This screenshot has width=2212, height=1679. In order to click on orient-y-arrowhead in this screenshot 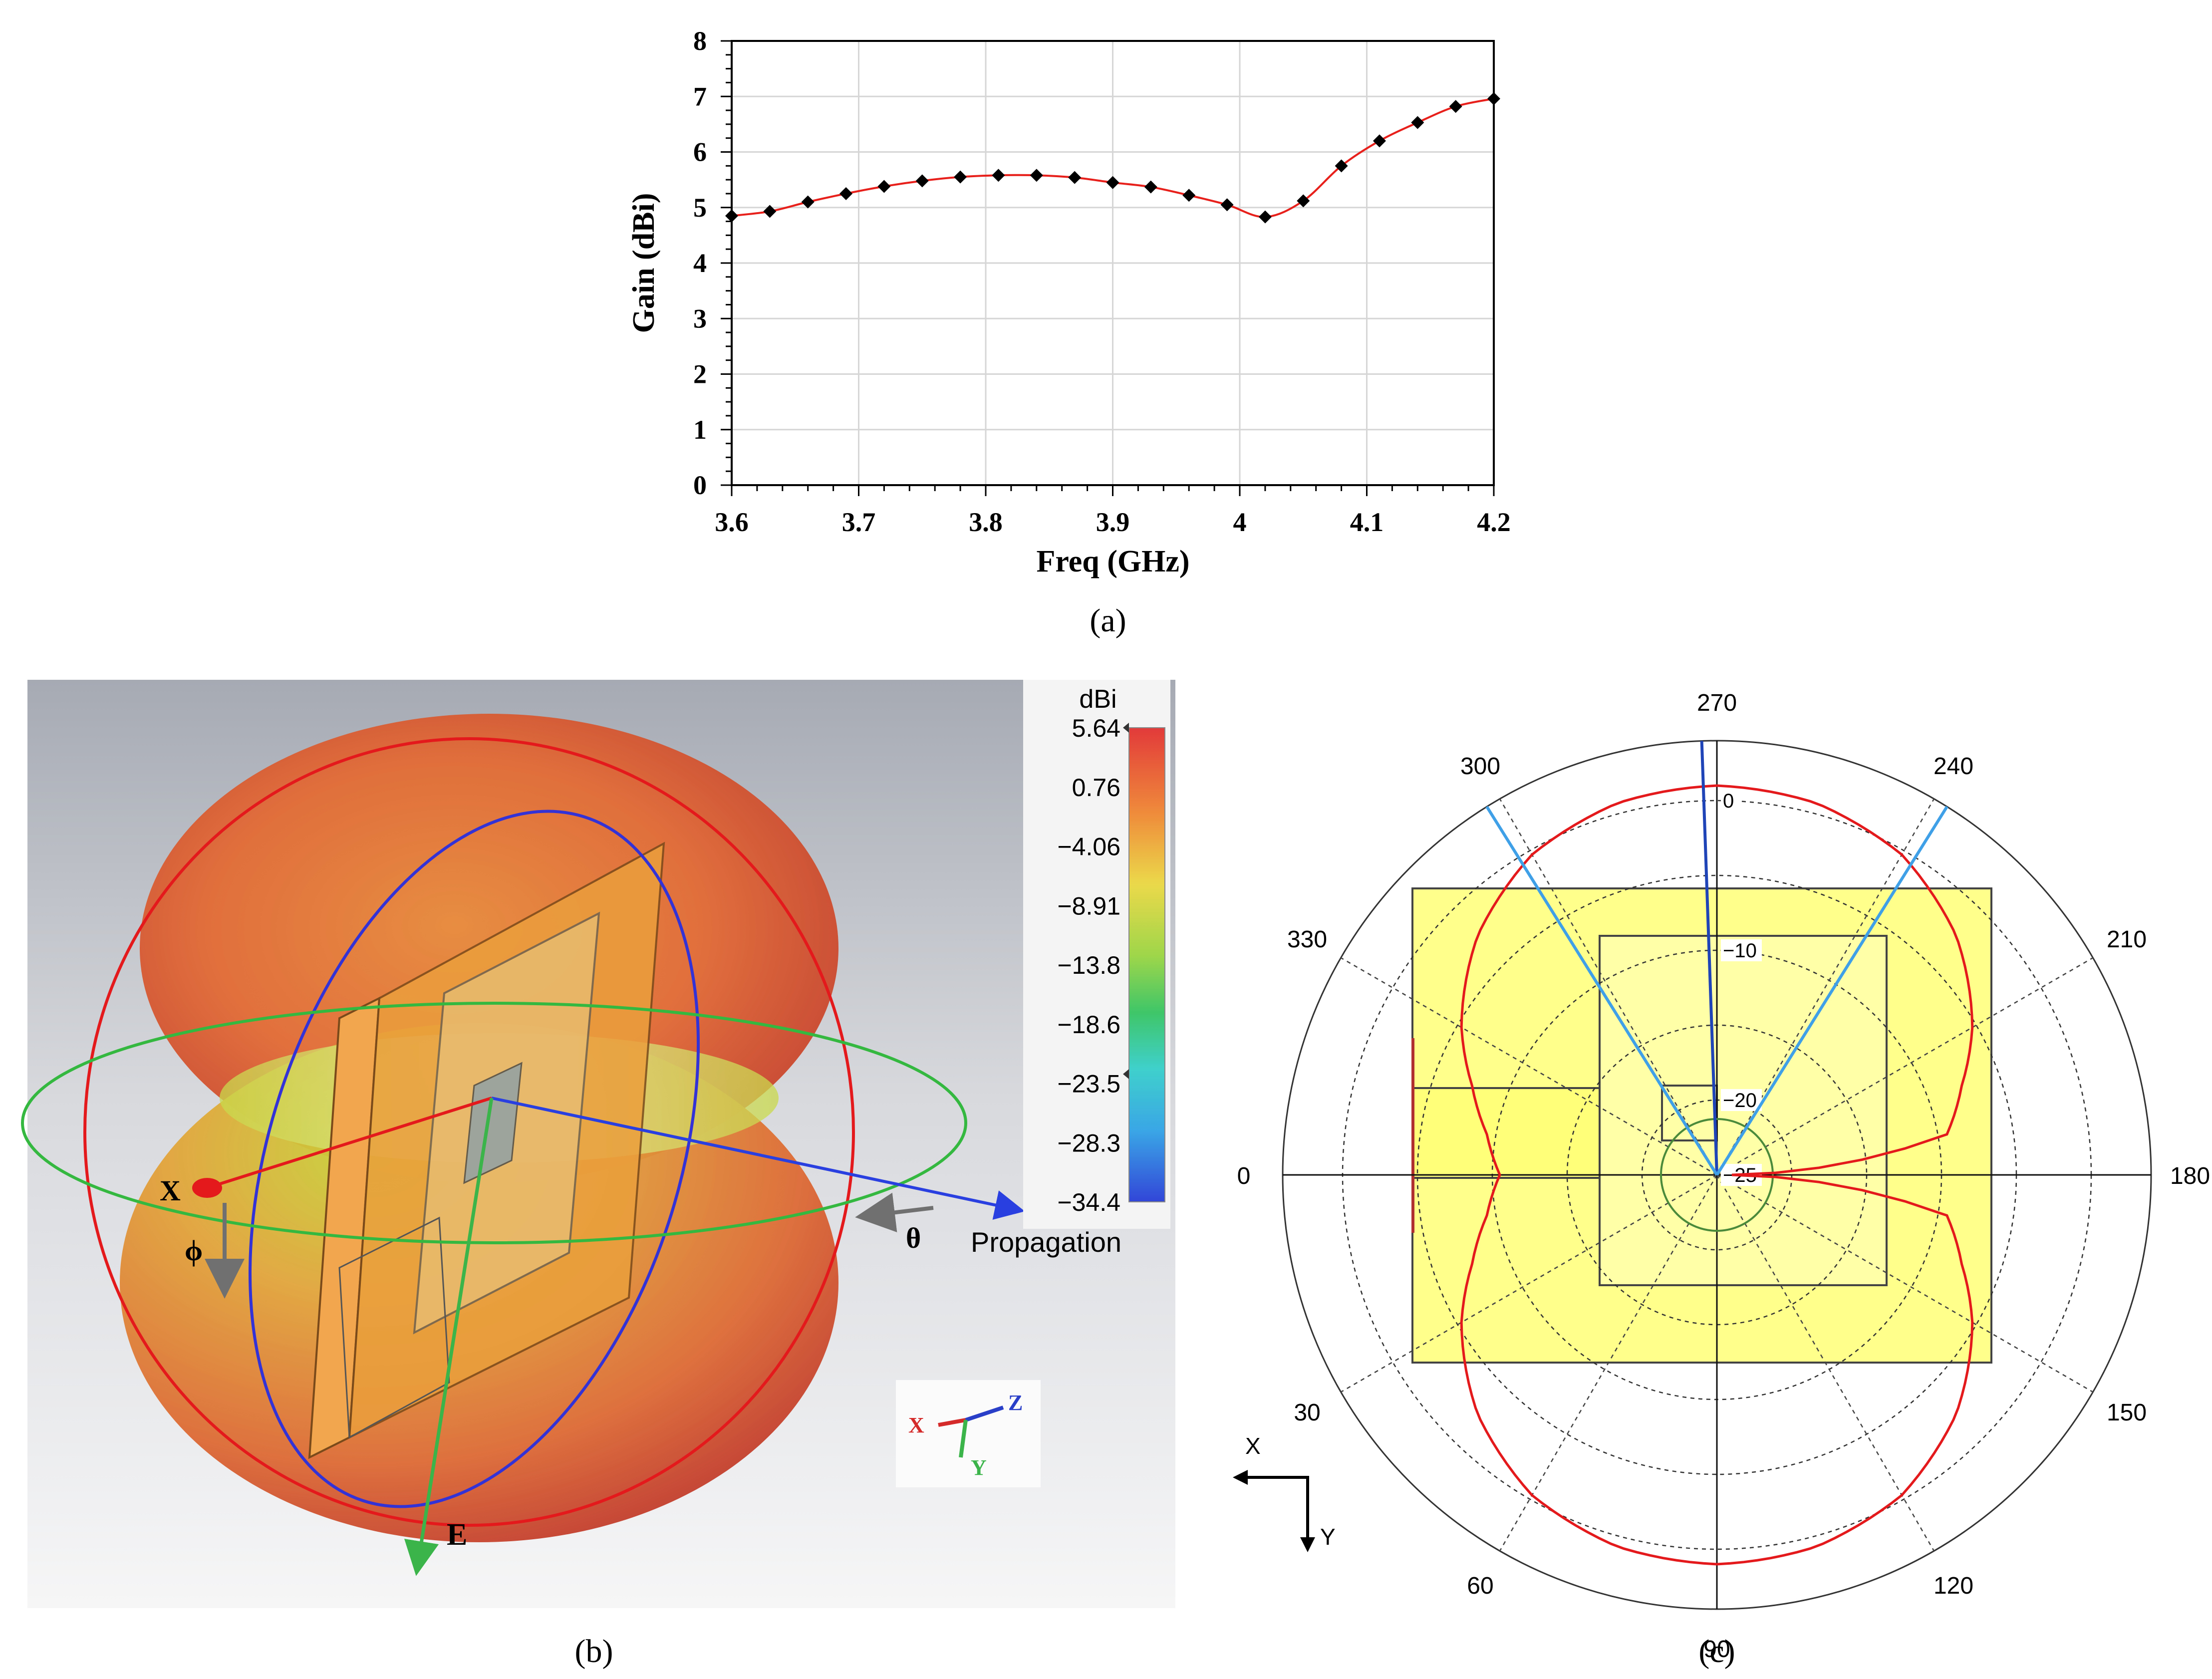, I will do `click(1307, 1544)`.